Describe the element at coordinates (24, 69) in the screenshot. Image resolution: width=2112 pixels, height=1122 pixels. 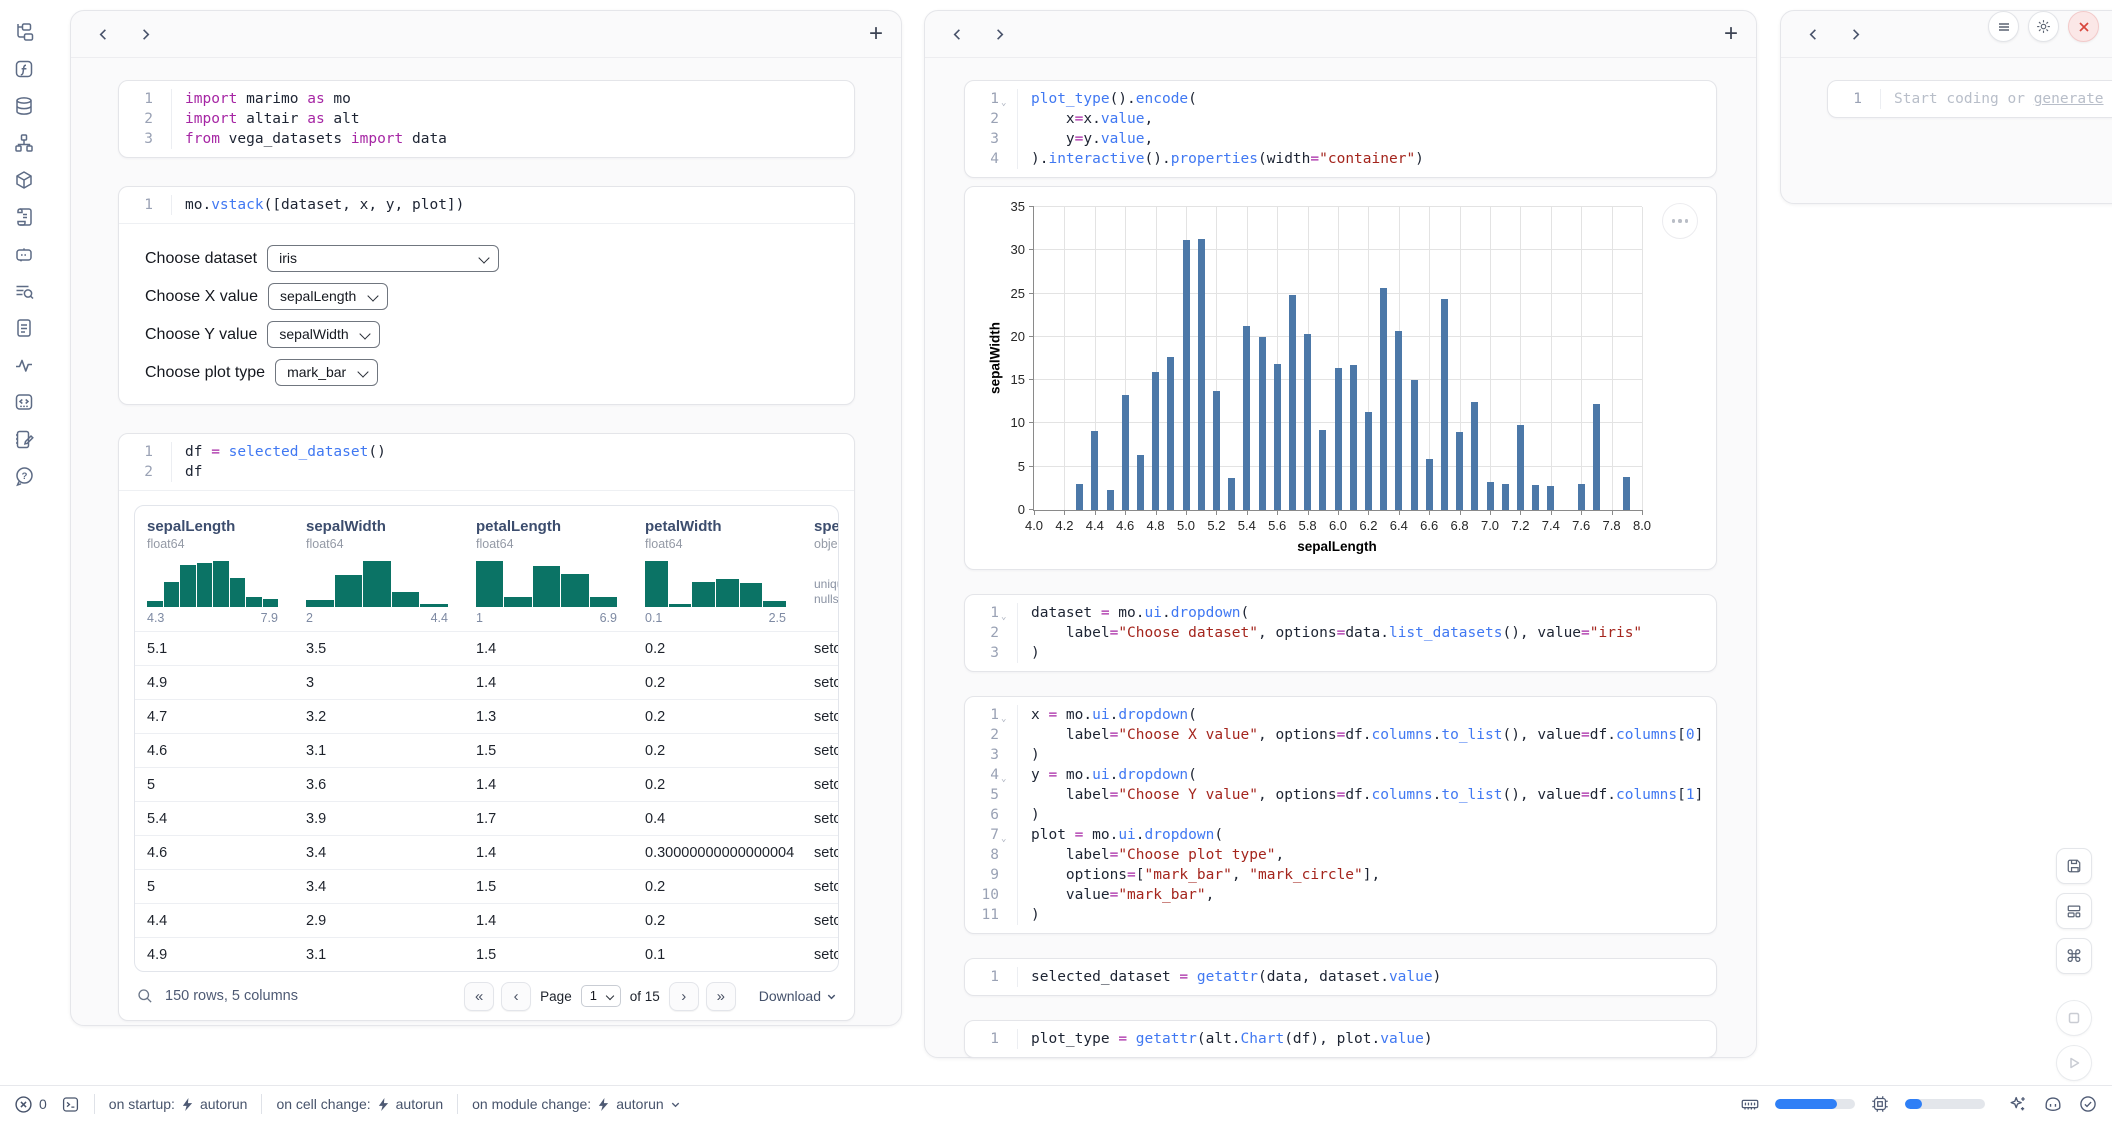
I see `function-square-icon` at that location.